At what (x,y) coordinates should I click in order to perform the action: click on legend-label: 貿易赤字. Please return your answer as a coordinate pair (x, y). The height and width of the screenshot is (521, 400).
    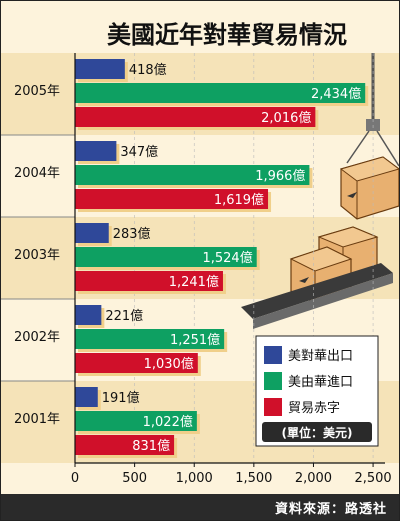
    Looking at the image, I should click on (314, 408).